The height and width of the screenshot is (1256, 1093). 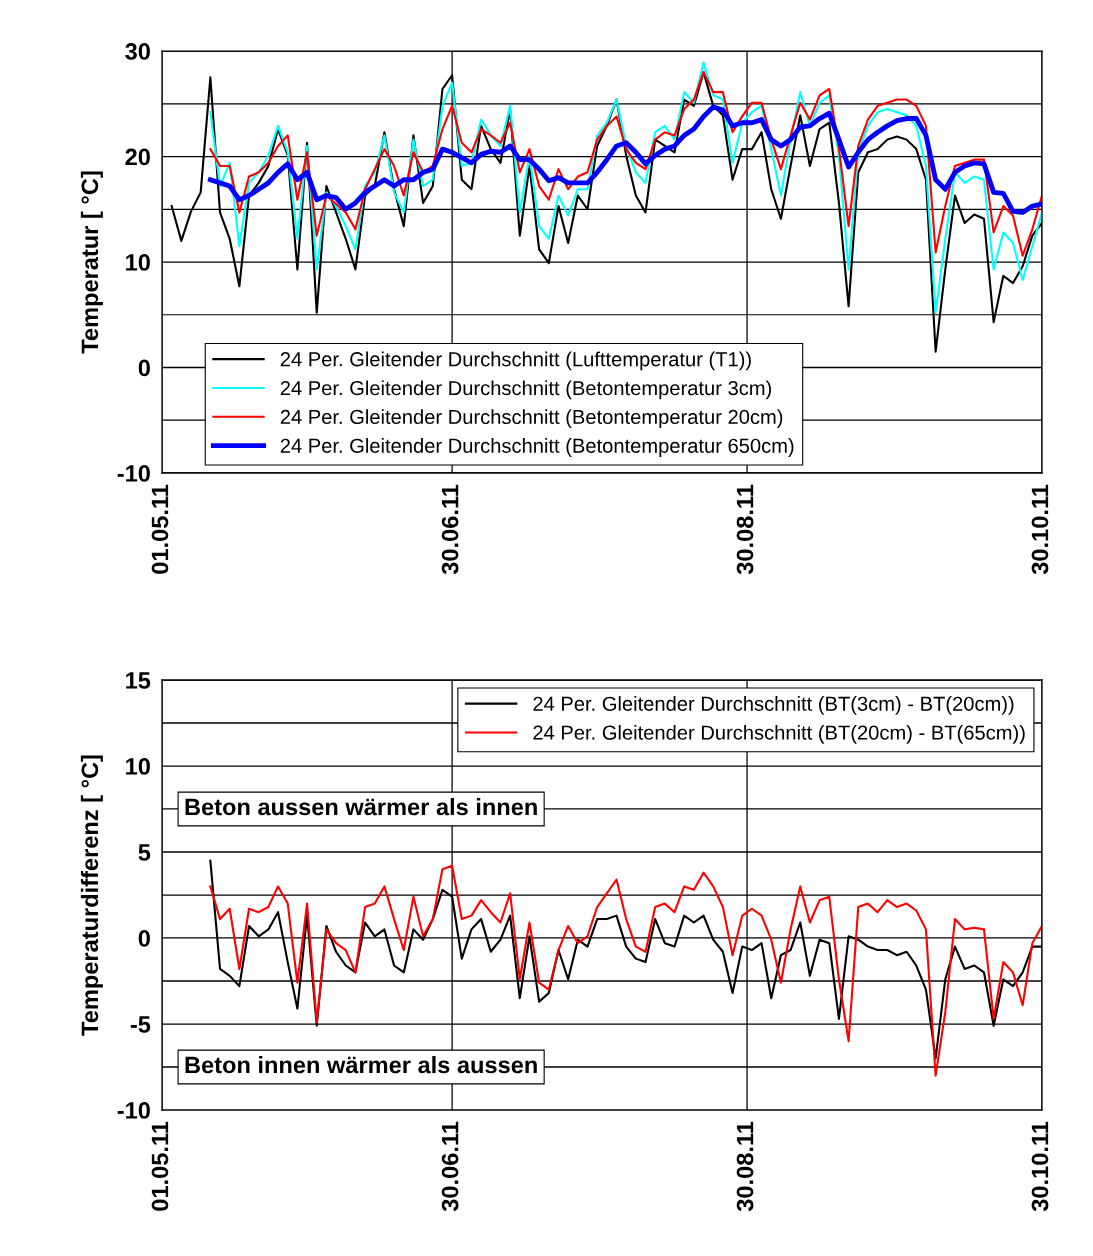 I want to click on y-tick-label: -5, so click(x=140, y=1024).